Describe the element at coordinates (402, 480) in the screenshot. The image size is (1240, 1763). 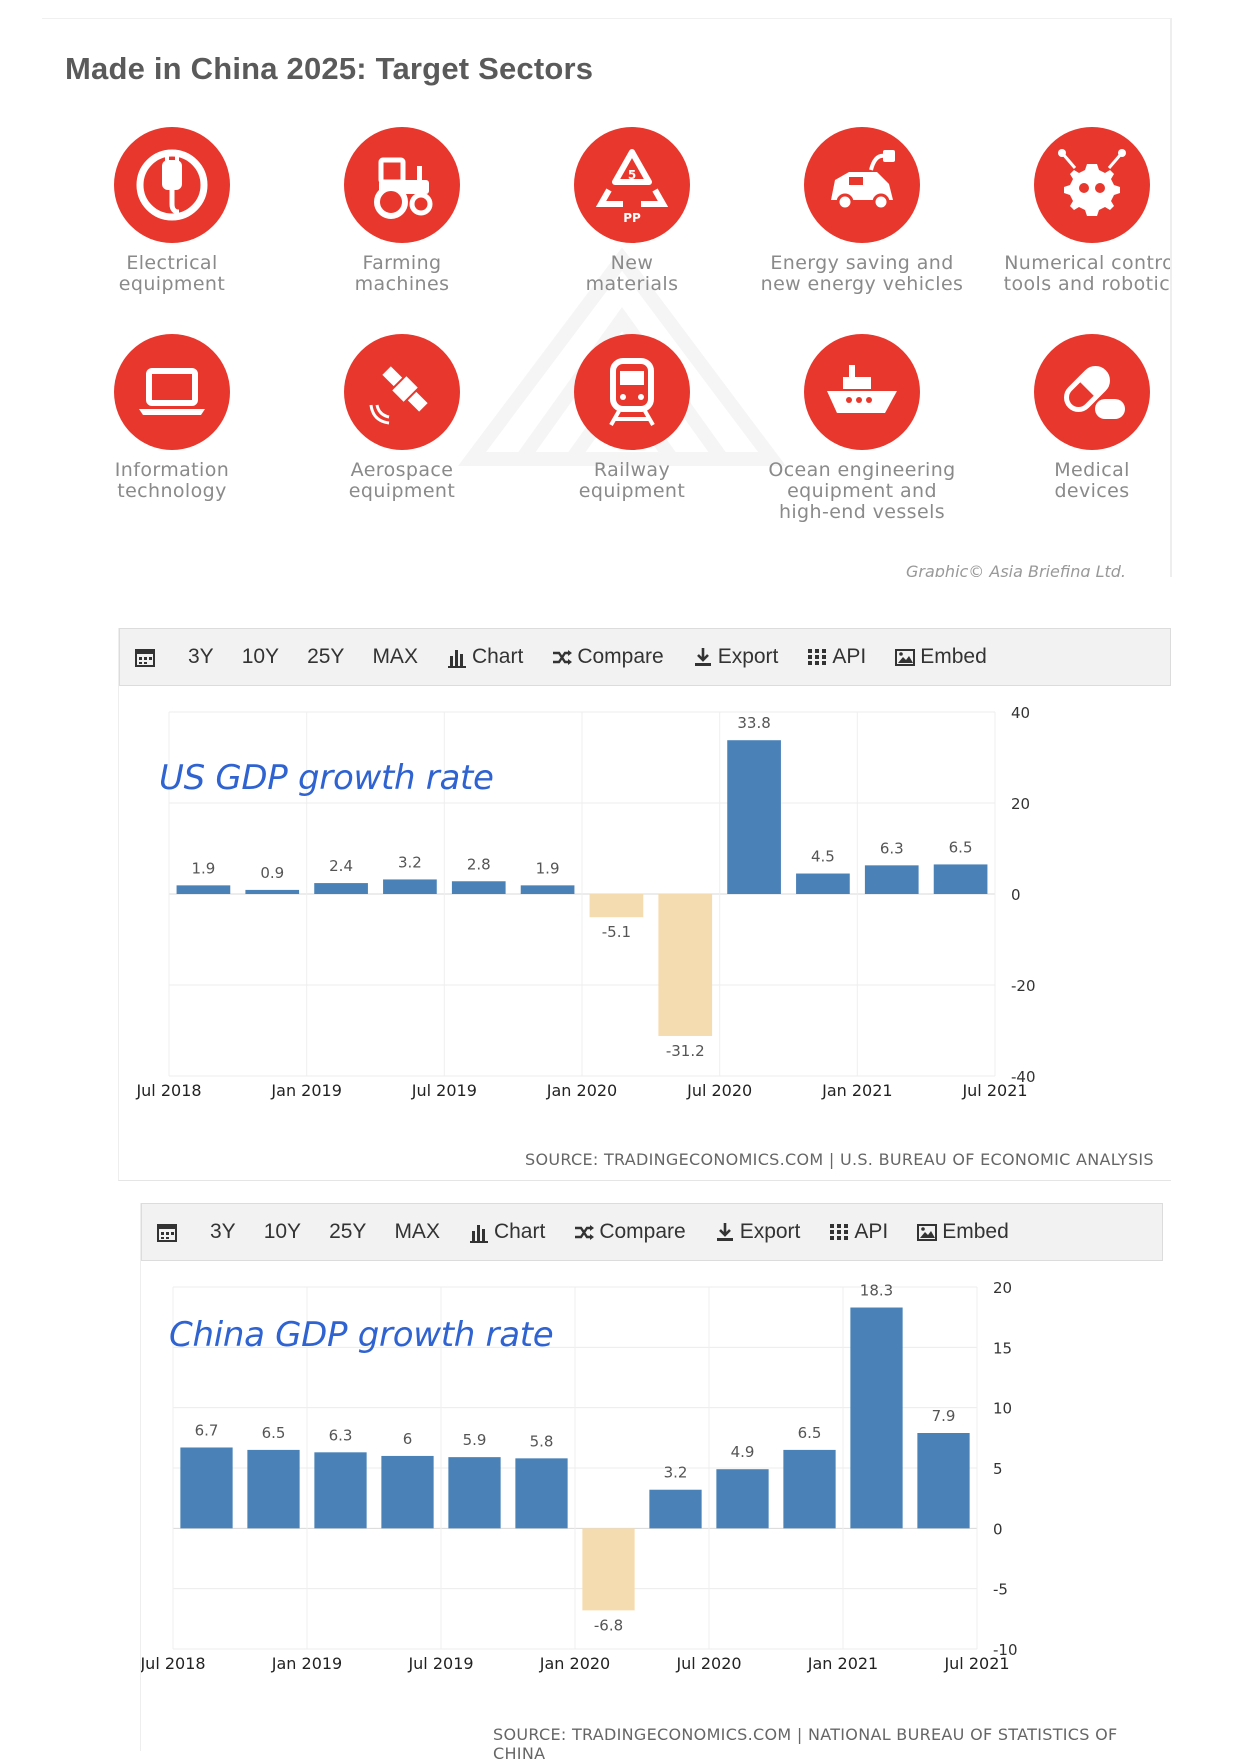
I see `sector-label: Aerospace equipment` at that location.